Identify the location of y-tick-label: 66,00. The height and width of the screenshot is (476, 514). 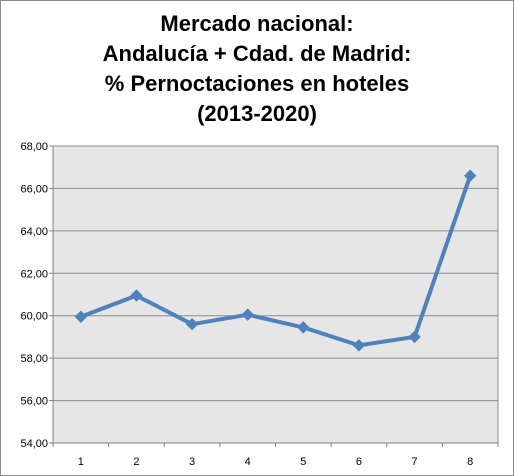
(34, 189).